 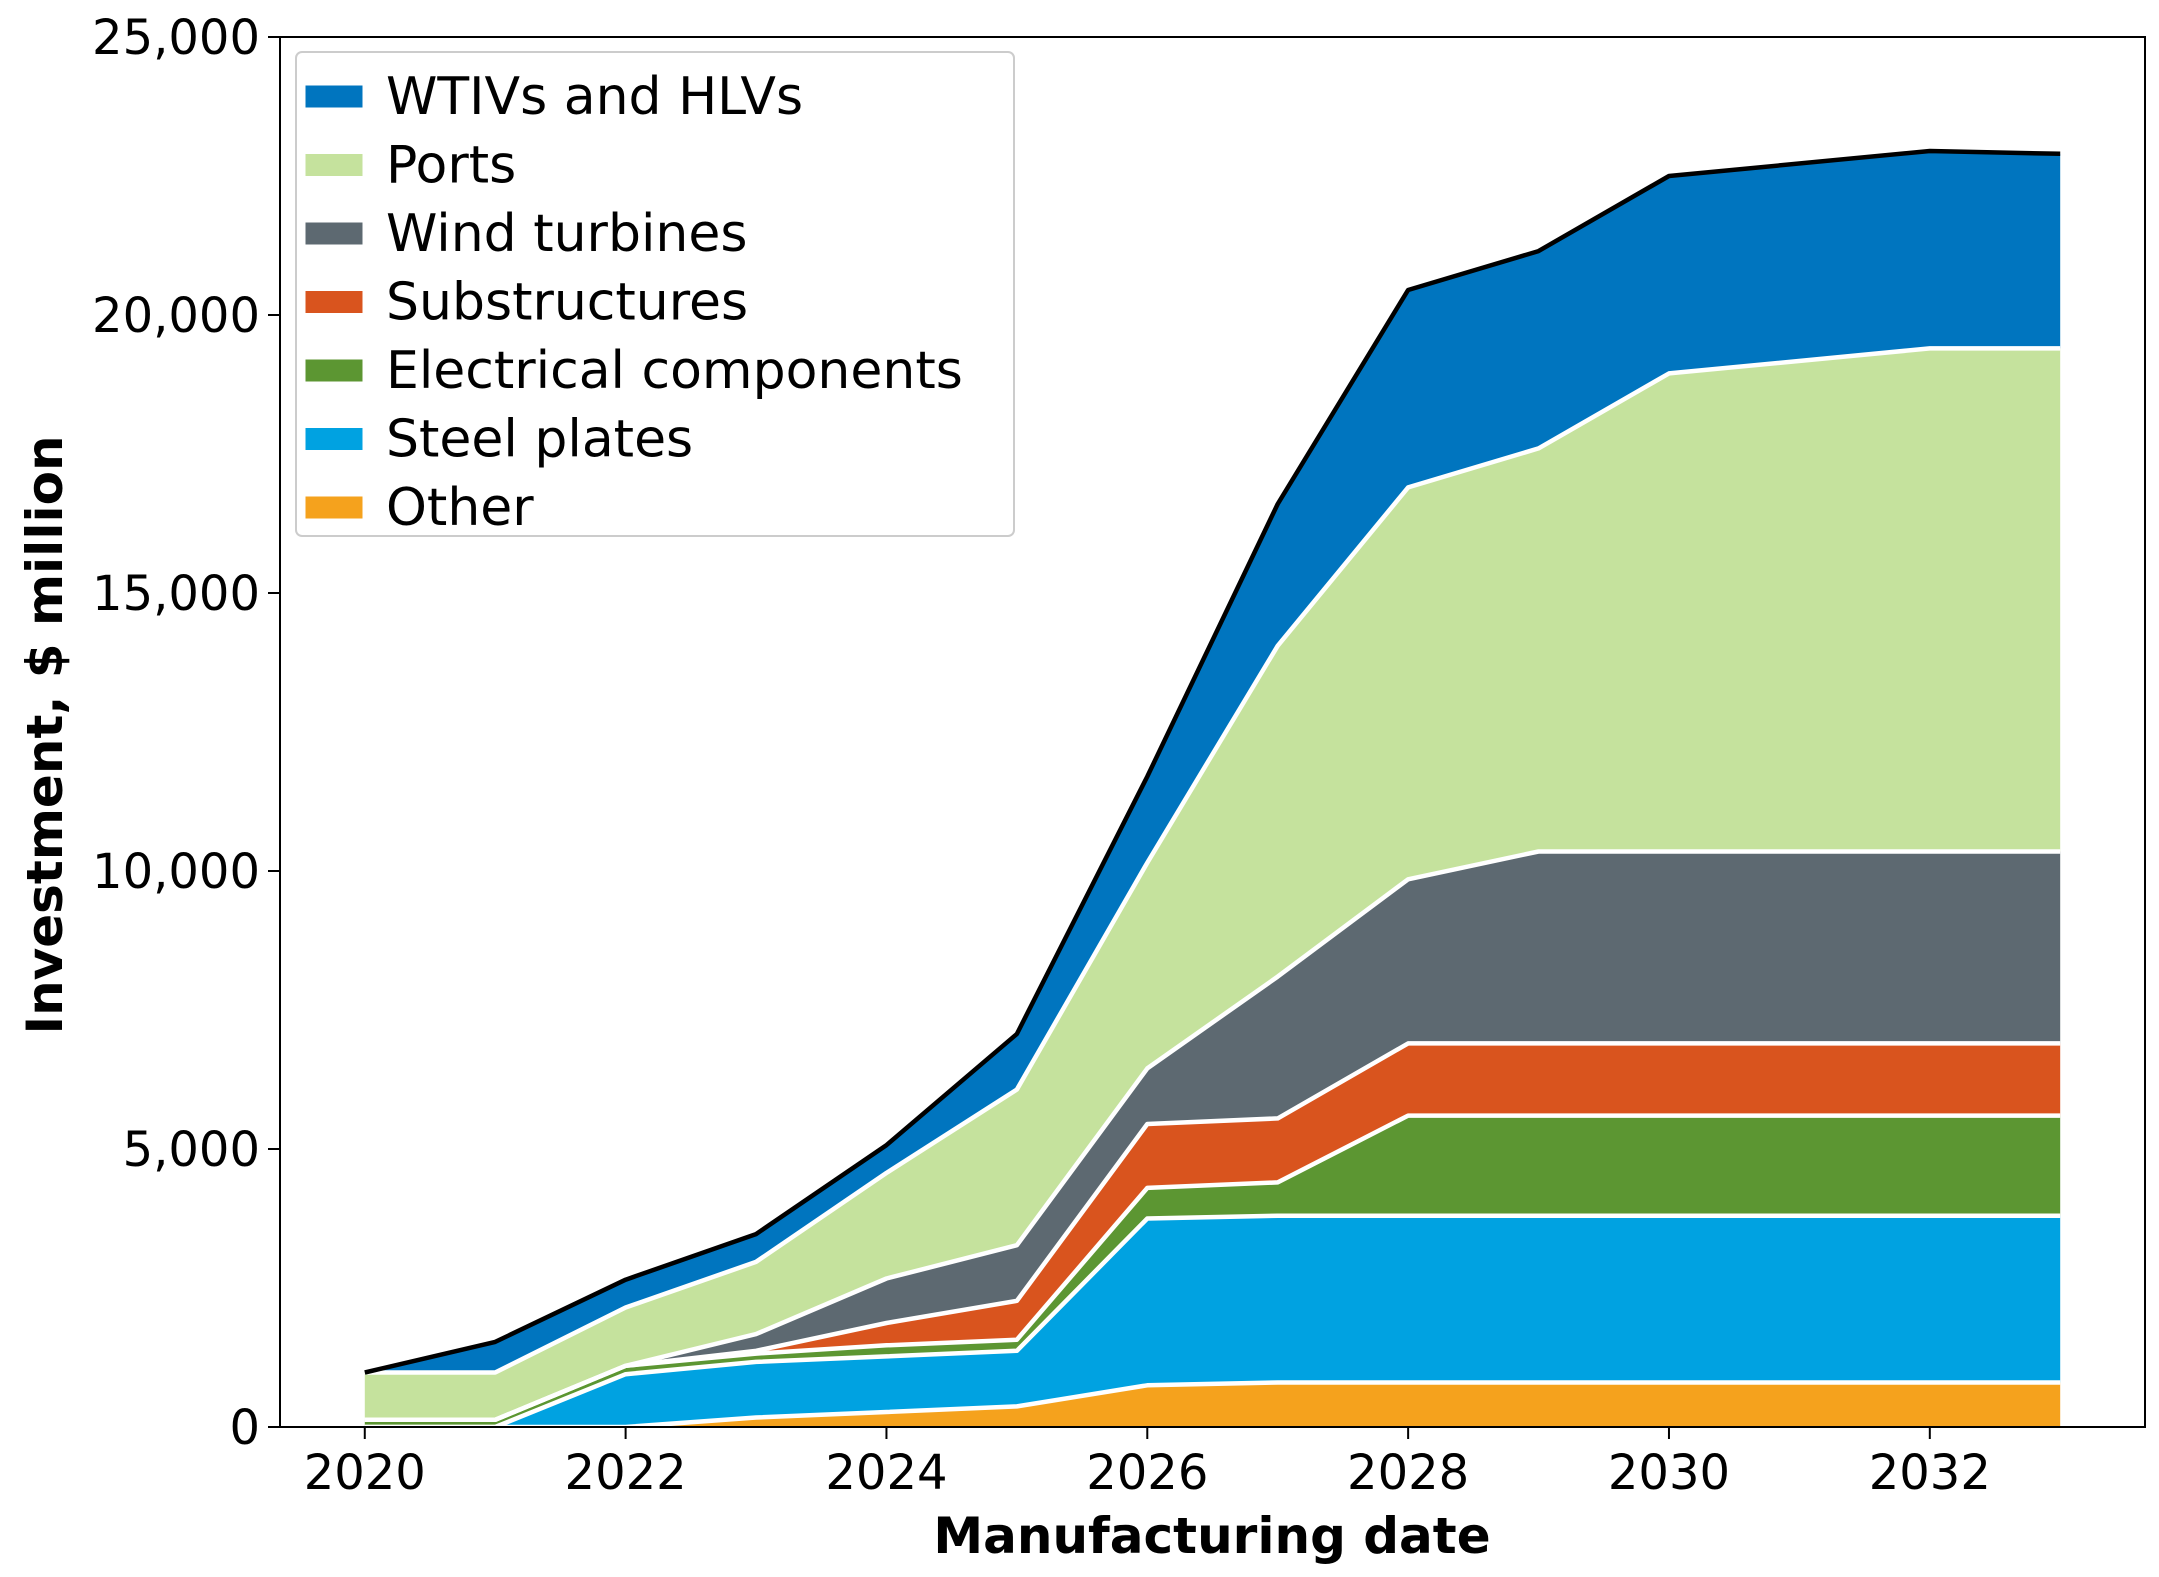 I want to click on x-tick-label: 2032, so click(x=1930, y=1473).